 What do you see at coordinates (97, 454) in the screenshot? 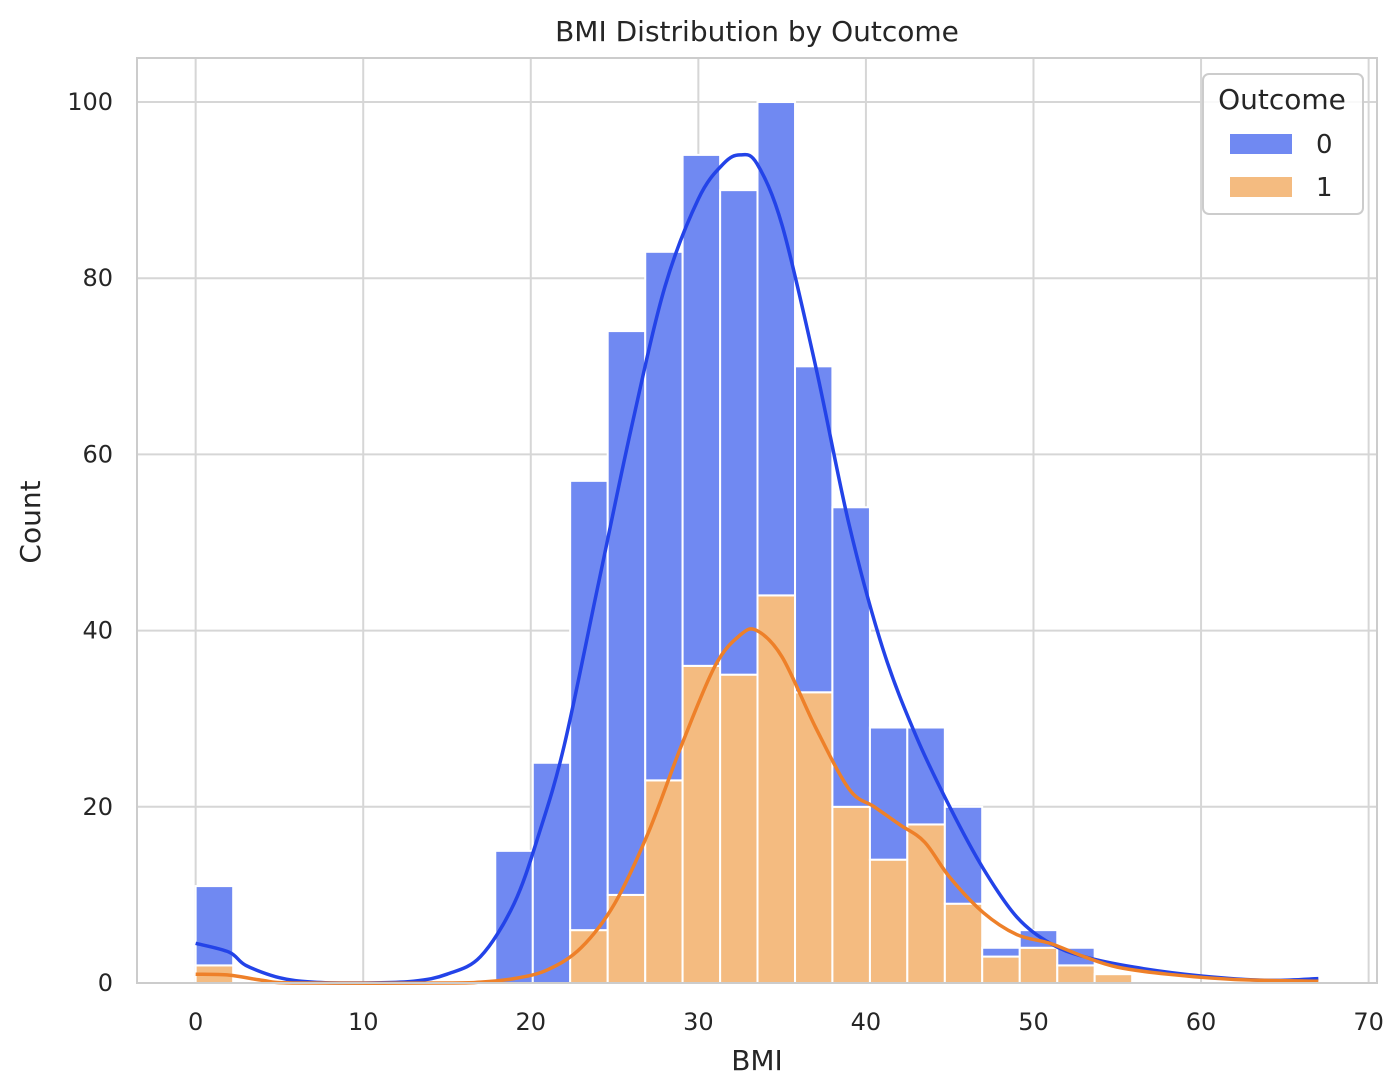
I see `y-tick-label: 60` at bounding box center [97, 454].